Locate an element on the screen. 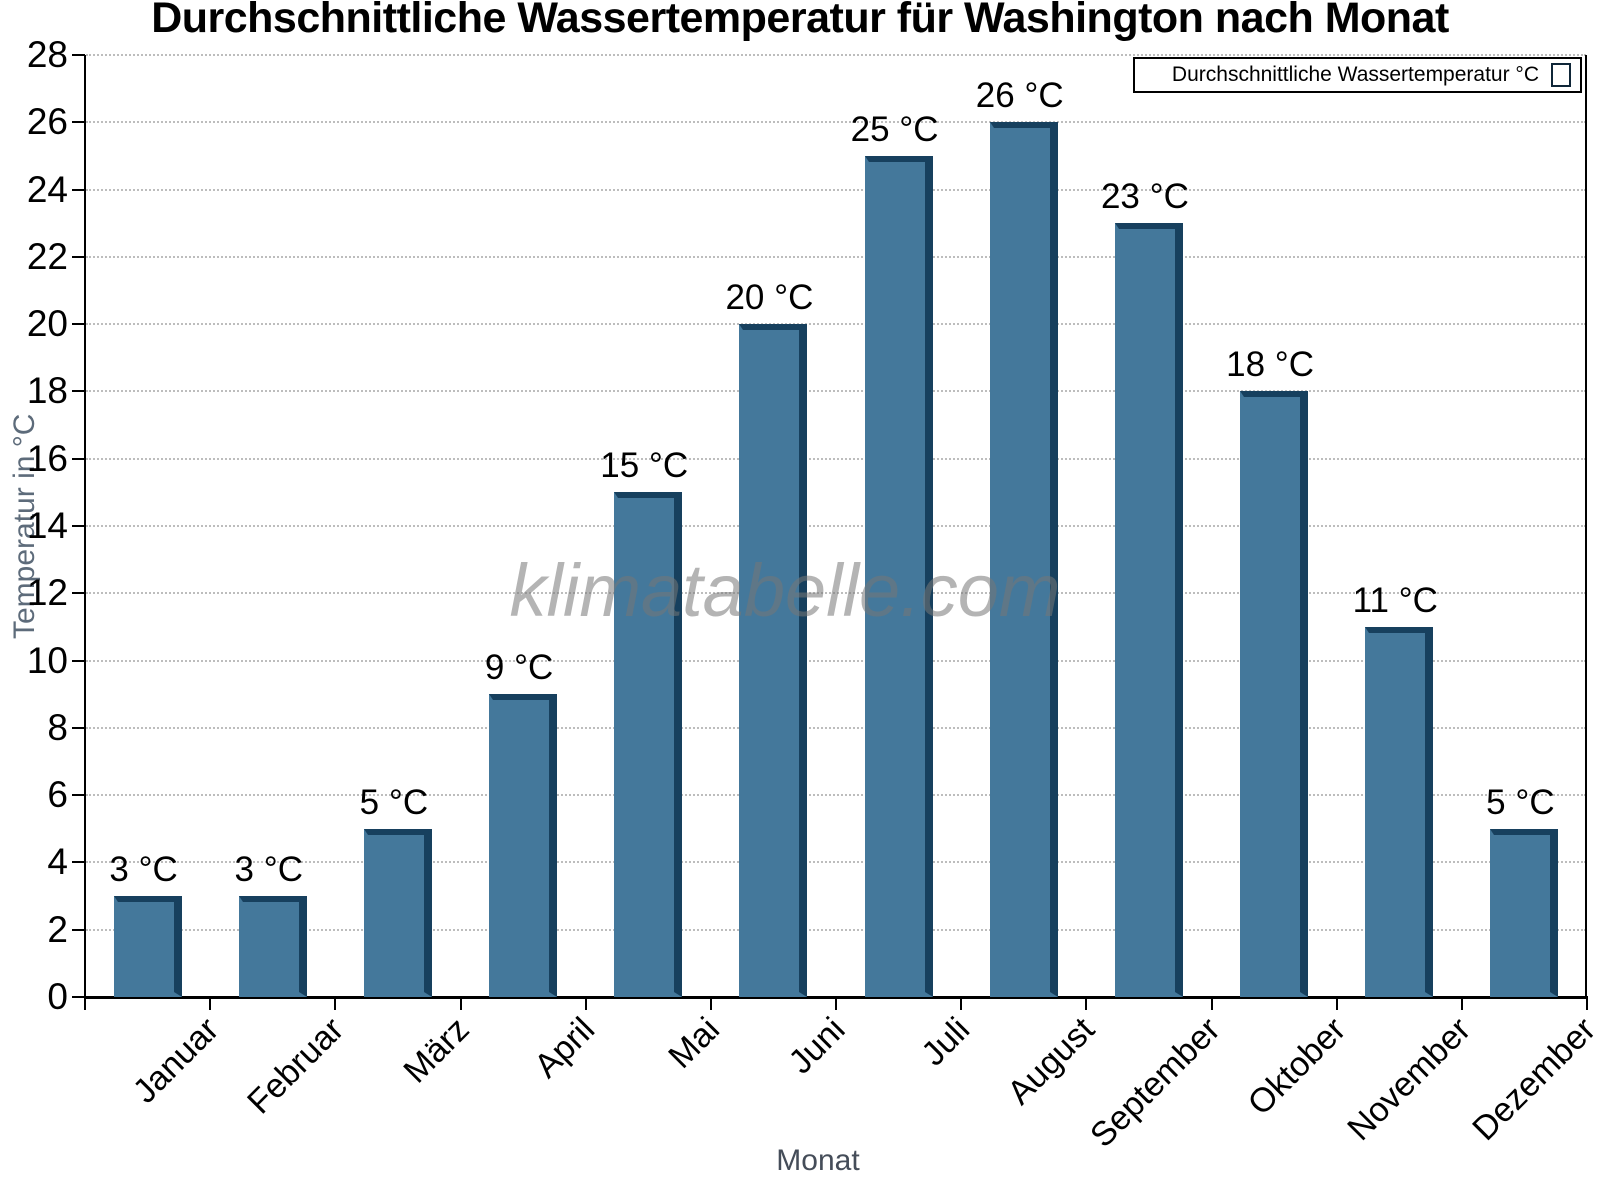 The image size is (1600, 1200). bar-value-label: 26 °C is located at coordinates (1019, 96).